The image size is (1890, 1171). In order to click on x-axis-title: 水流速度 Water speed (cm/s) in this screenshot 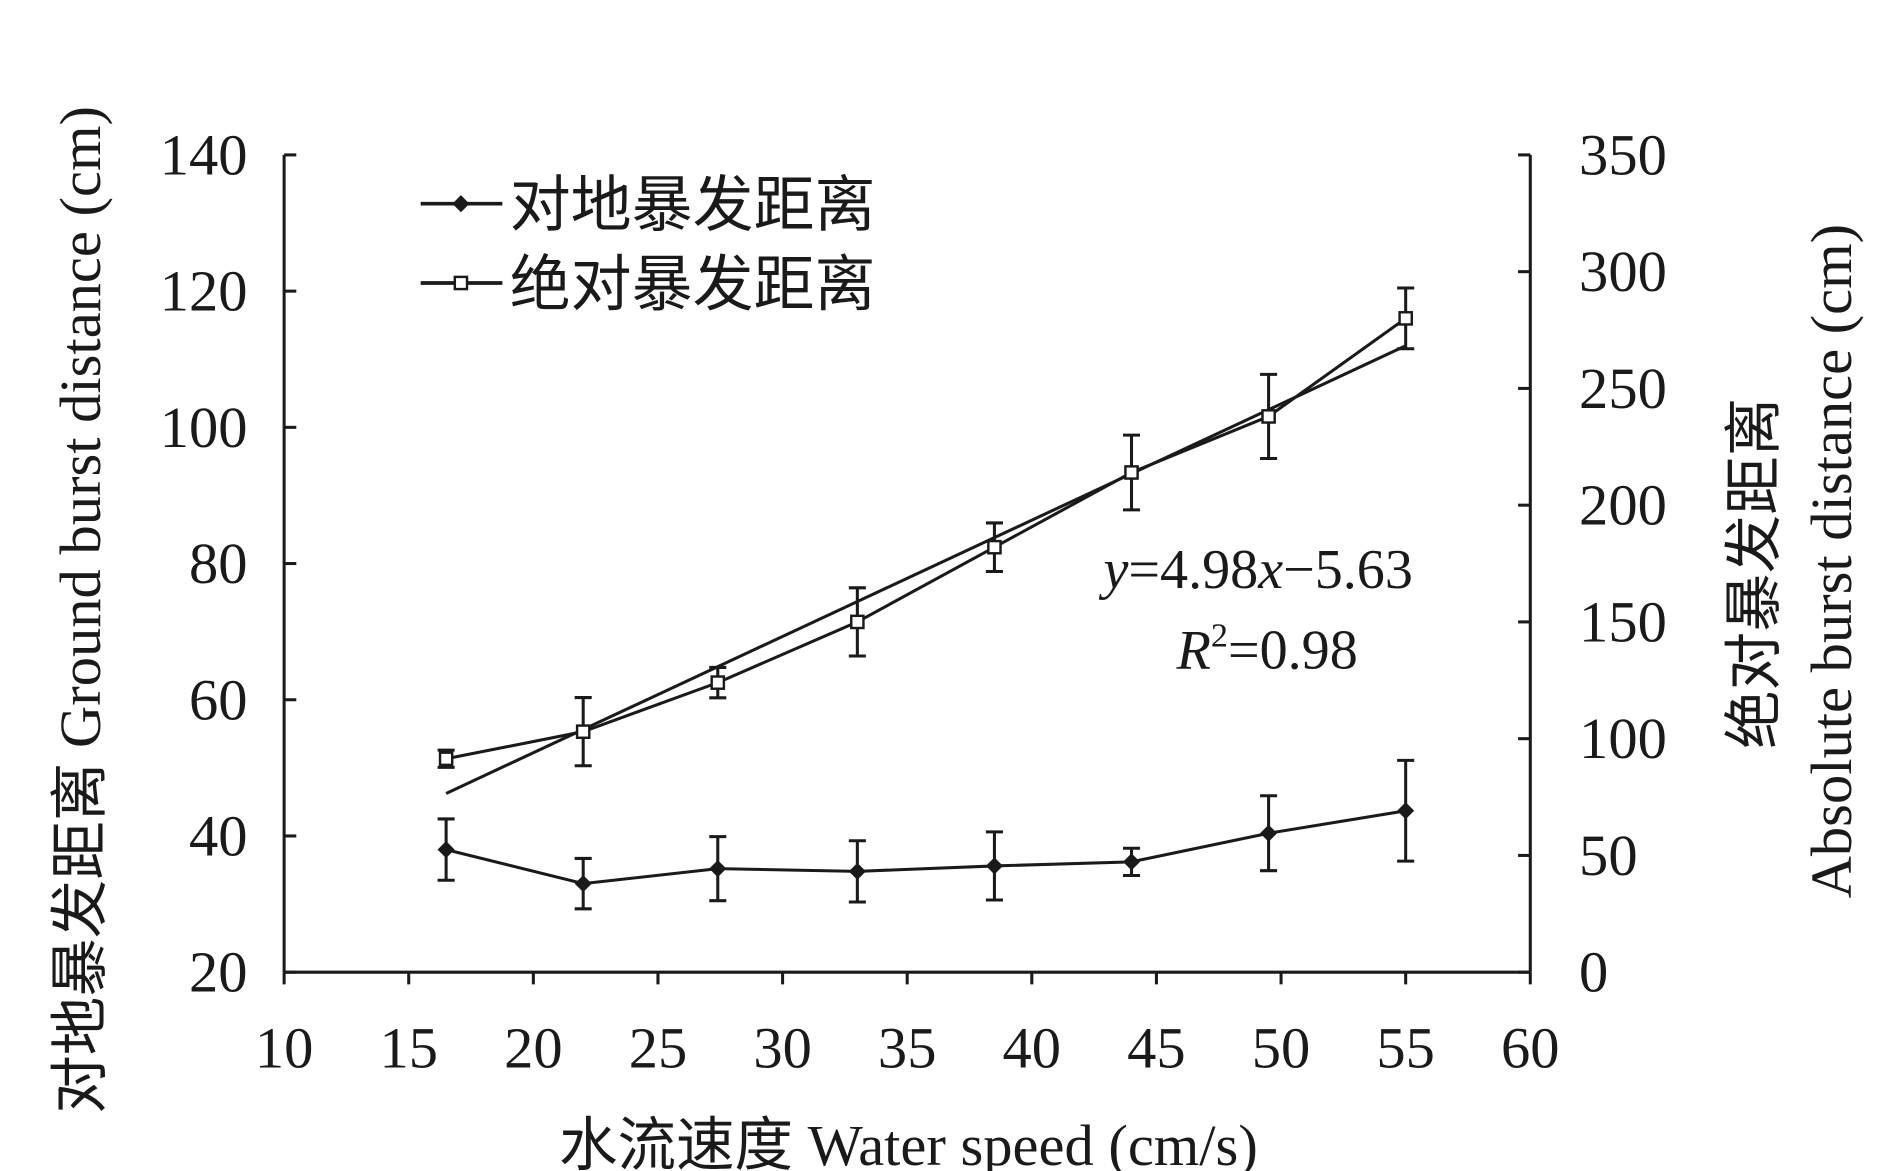, I will do `click(908, 1142)`.